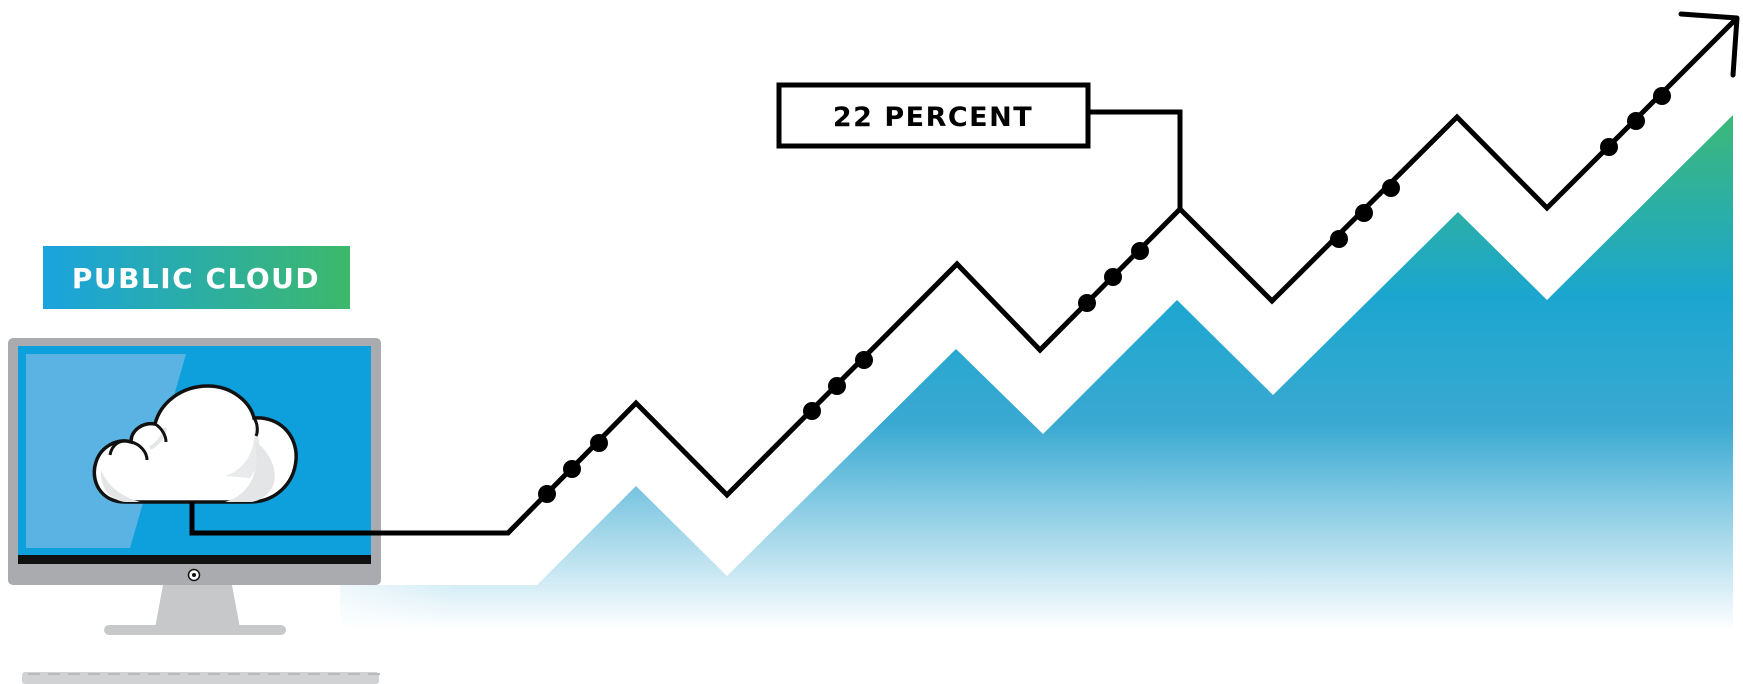  I want to click on arrow-up-right-icon, so click(1709, 44).